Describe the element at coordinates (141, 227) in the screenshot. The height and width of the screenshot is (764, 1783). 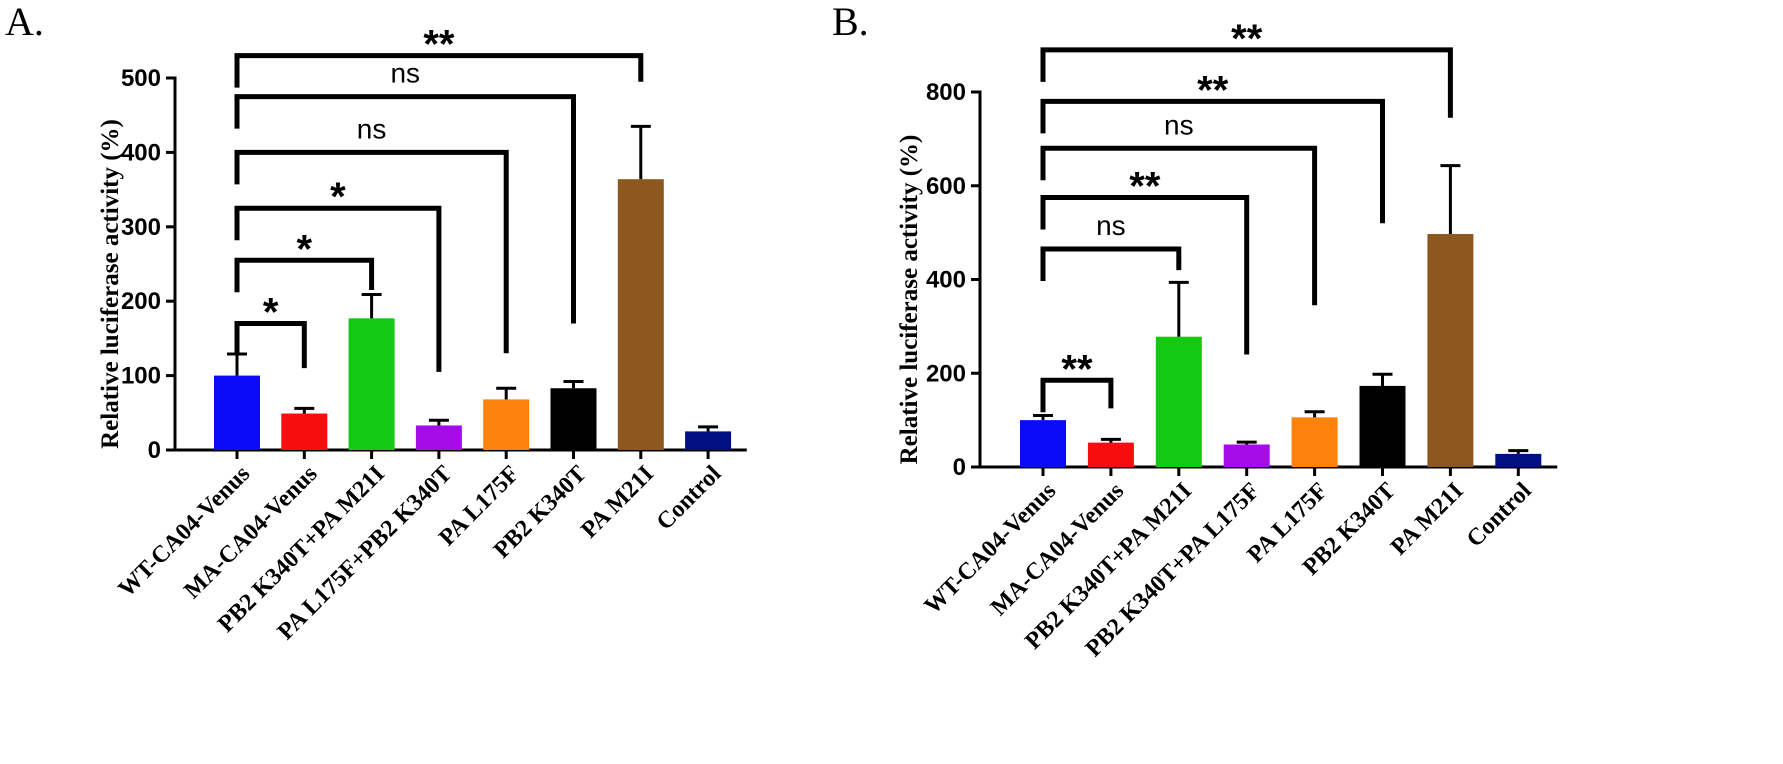
I see `y-tick-label: 300` at that location.